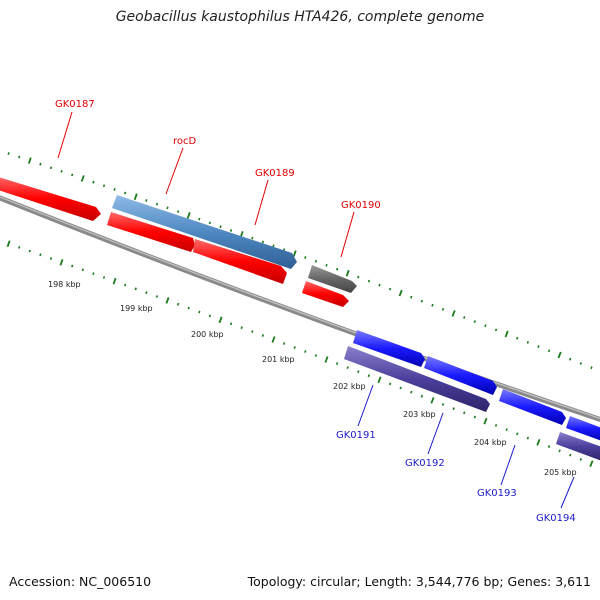  What do you see at coordinates (532, 407) in the screenshot?
I see `gene-arrow-gk0193` at bounding box center [532, 407].